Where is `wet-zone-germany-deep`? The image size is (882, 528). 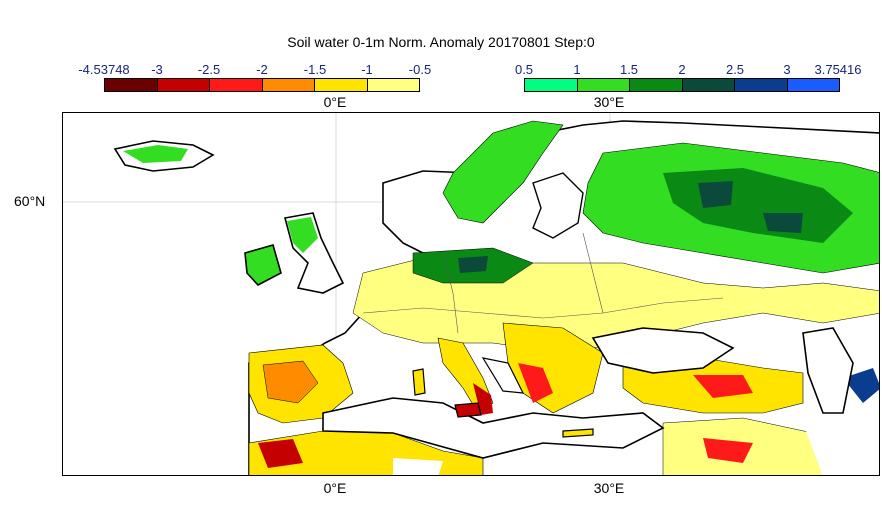 wet-zone-germany-deep is located at coordinates (473, 264).